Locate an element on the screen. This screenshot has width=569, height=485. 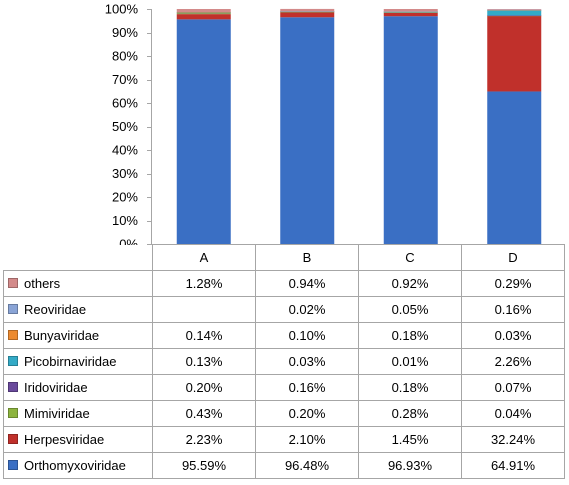
bar-segment-mimiviridae-b is located at coordinates (307, 12).